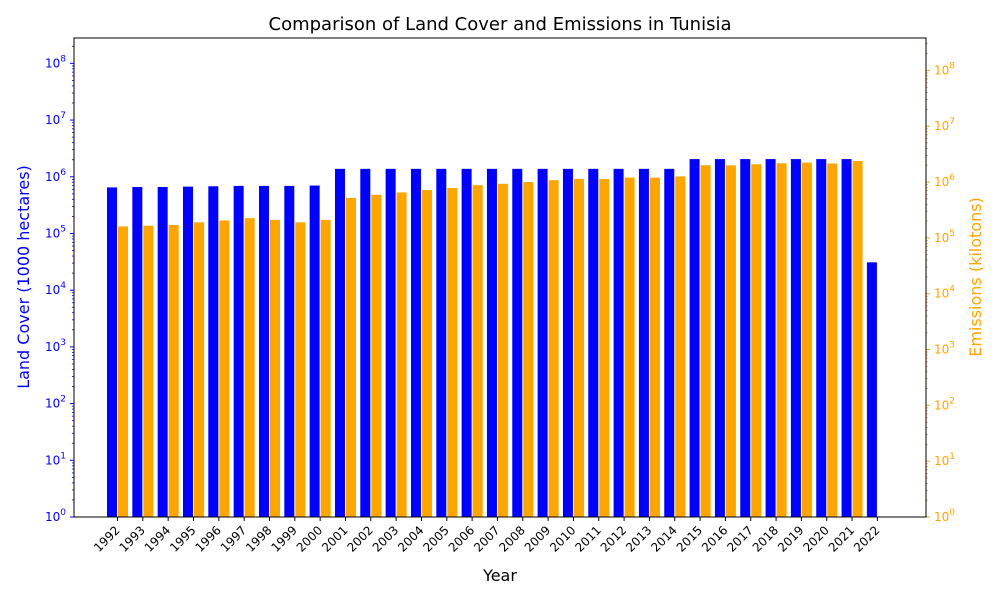 The width and height of the screenshot is (1000, 600). What do you see at coordinates (705, 341) in the screenshot?
I see `bar-emissions-2015` at bounding box center [705, 341].